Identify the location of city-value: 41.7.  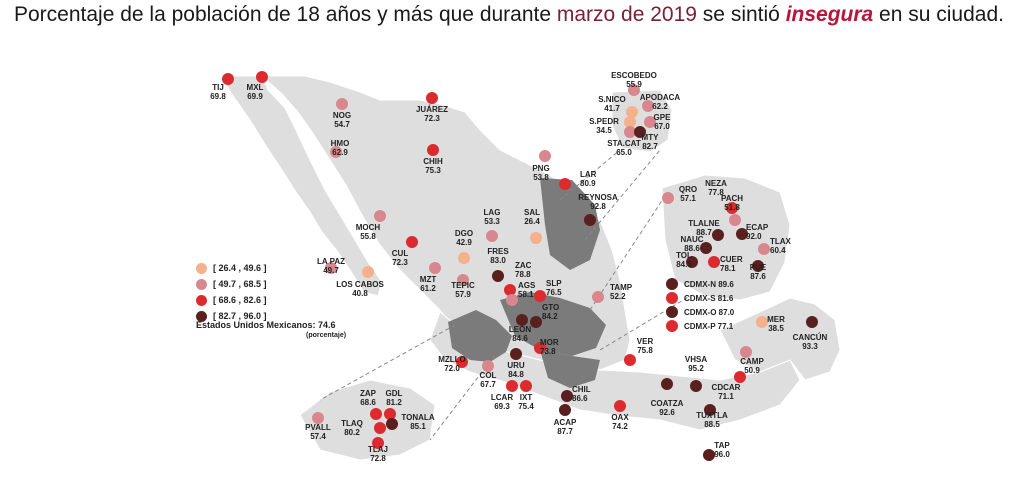
(612, 108).